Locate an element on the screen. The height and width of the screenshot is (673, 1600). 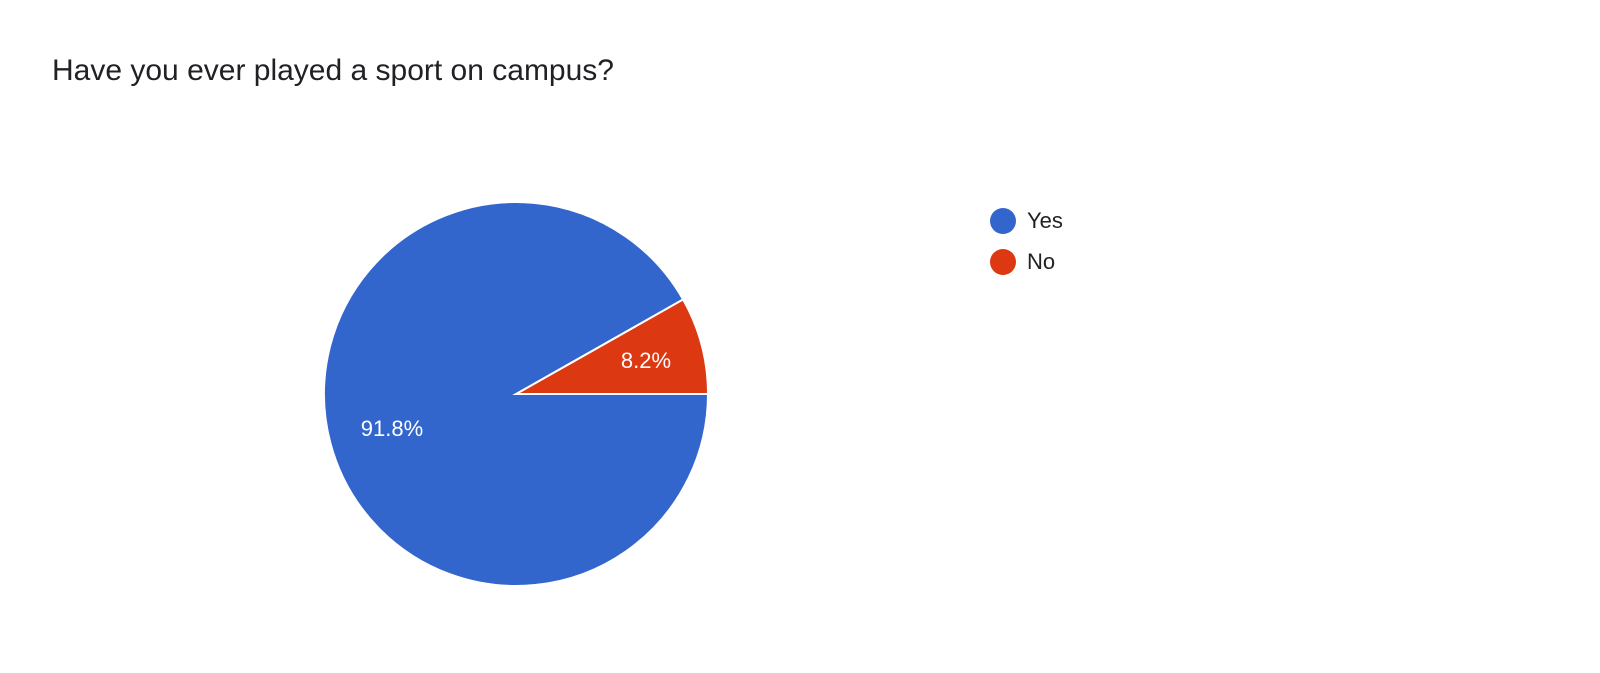
legend-swatch-no is located at coordinates (1003, 261).